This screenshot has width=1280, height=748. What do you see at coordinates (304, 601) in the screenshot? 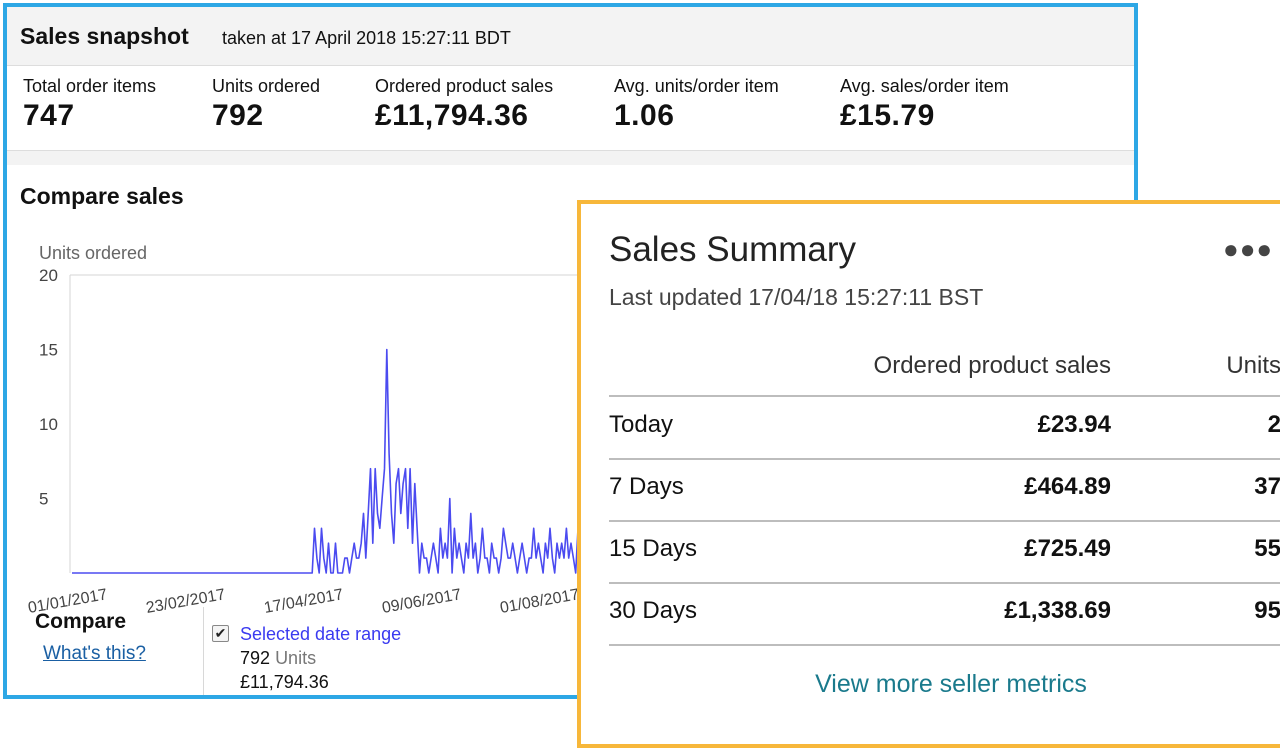
I see `x-tick-label: 17/04/2017` at bounding box center [304, 601].